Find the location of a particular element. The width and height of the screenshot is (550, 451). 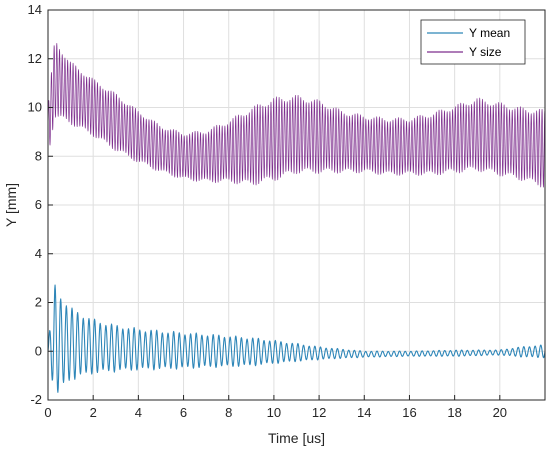

legend-label-y-size: Y size is located at coordinates (485, 52).